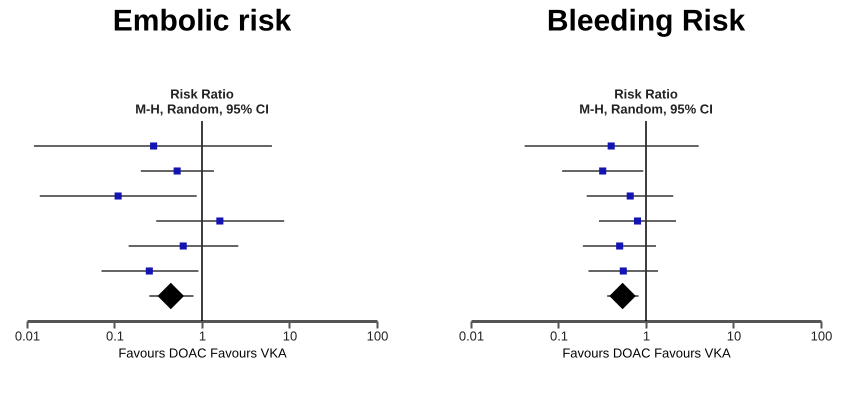  Describe the element at coordinates (646, 21) in the screenshot. I see `chart-title: Bleeding Risk` at that location.